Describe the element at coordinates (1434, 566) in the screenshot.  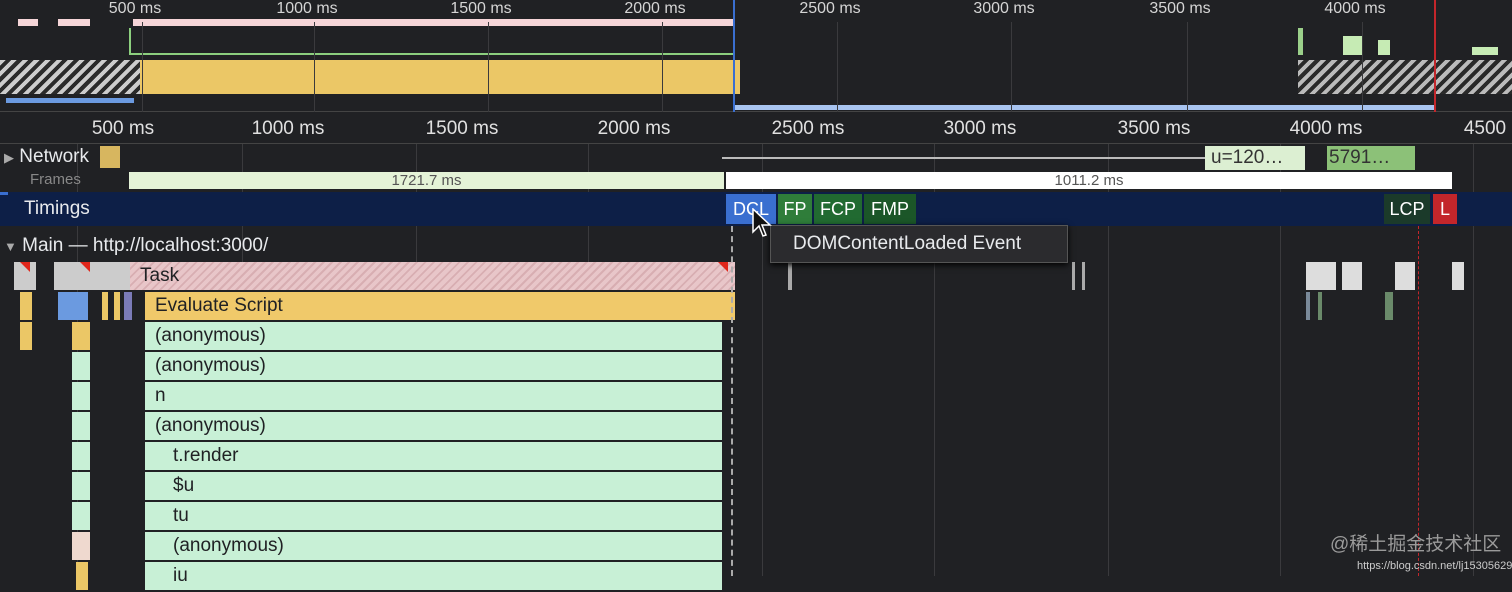
I see `watermark-url: https://blog.csdn.net/lj1530562965` at that location.